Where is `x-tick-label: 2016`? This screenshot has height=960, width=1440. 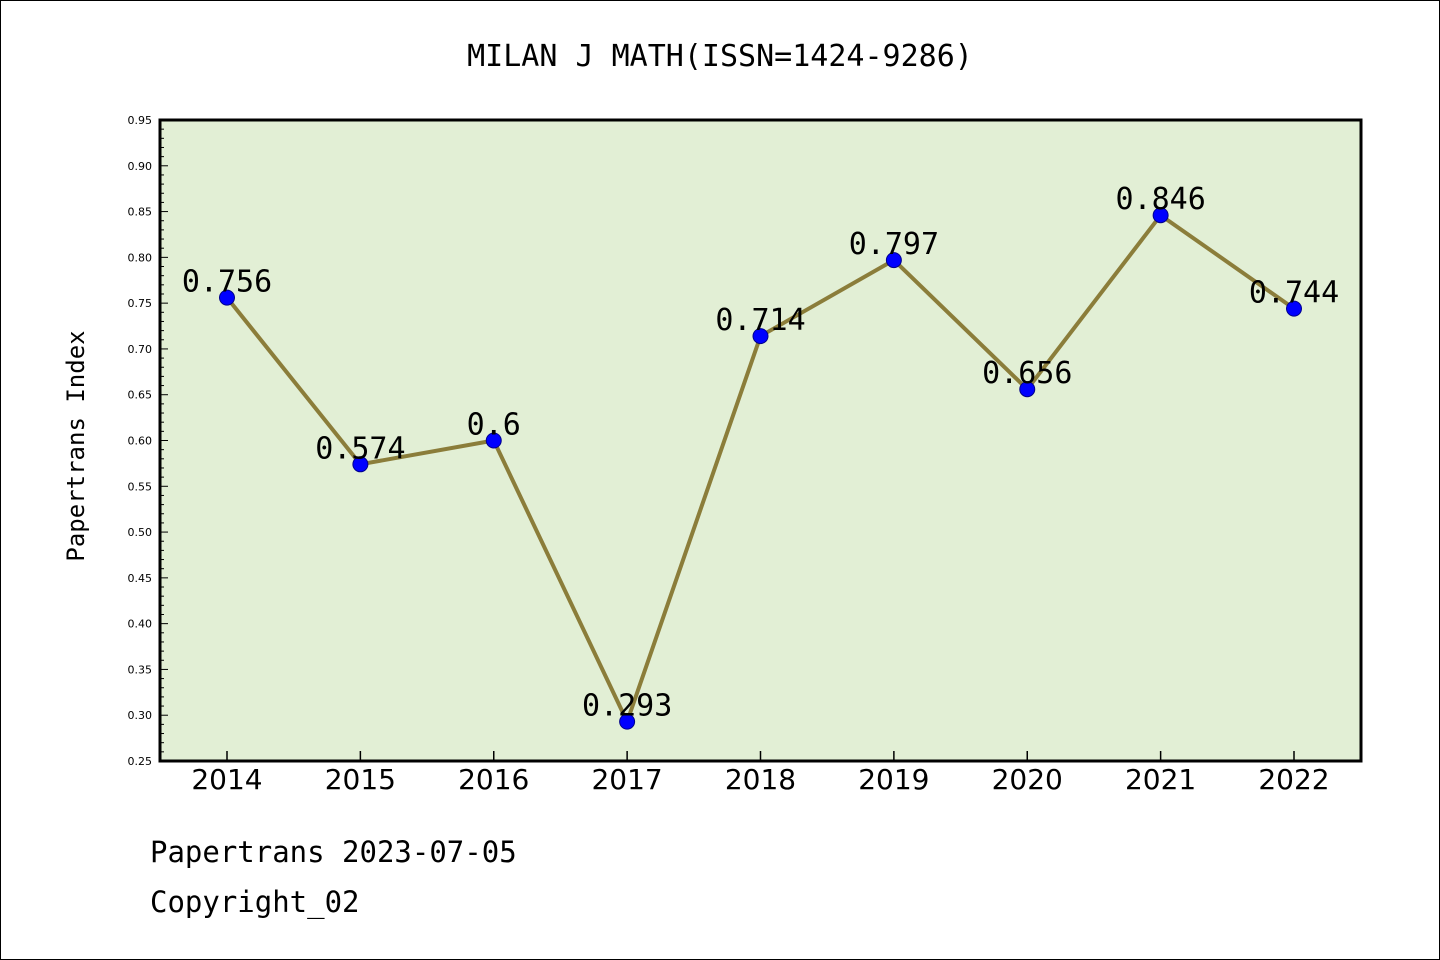
x-tick-label: 2016 is located at coordinates (493, 779).